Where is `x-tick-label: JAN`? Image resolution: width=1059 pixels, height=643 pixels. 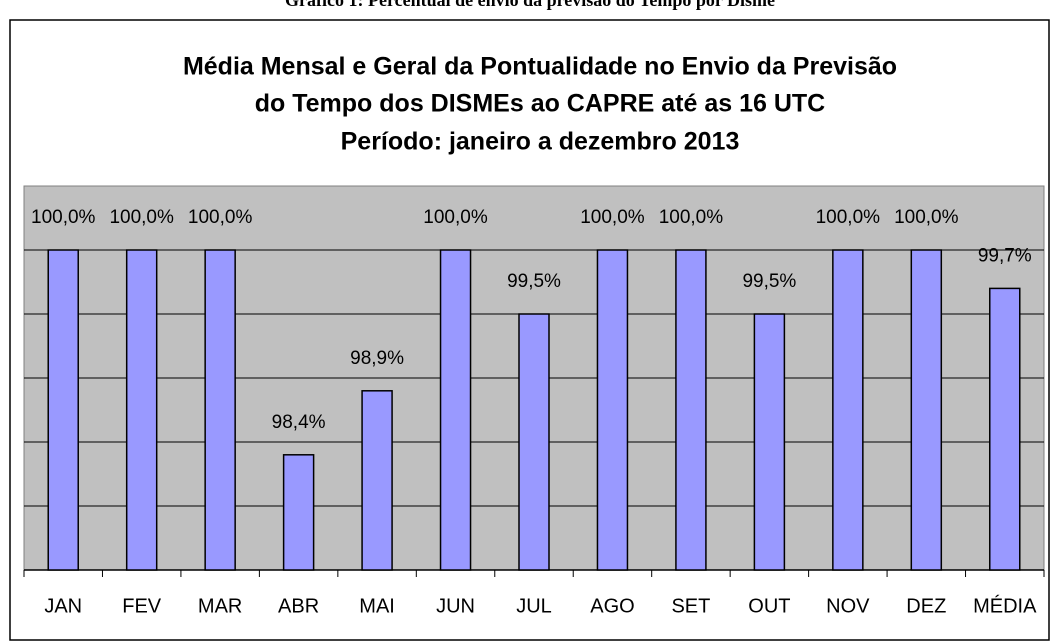 x-tick-label: JAN is located at coordinates (63, 606).